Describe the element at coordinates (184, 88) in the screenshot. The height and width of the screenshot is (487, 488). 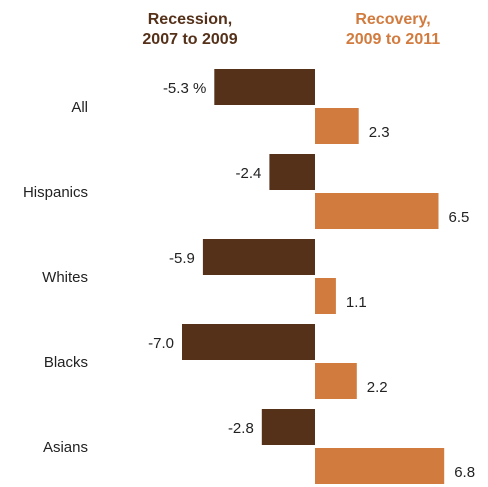
I see `value-label: -5.3 %` at that location.